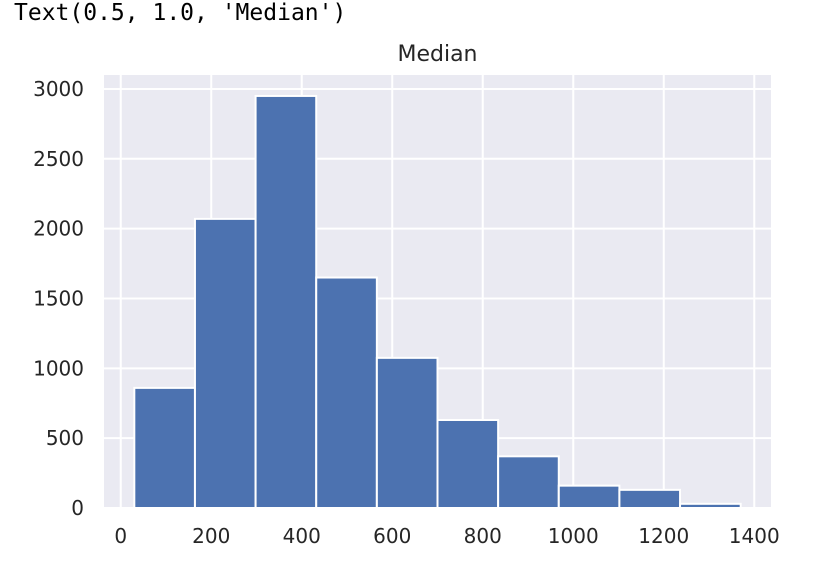 Image resolution: width=823 pixels, height=565 pixels. What do you see at coordinates (65, 438) in the screenshot?
I see `y-tick-label: 500` at bounding box center [65, 438].